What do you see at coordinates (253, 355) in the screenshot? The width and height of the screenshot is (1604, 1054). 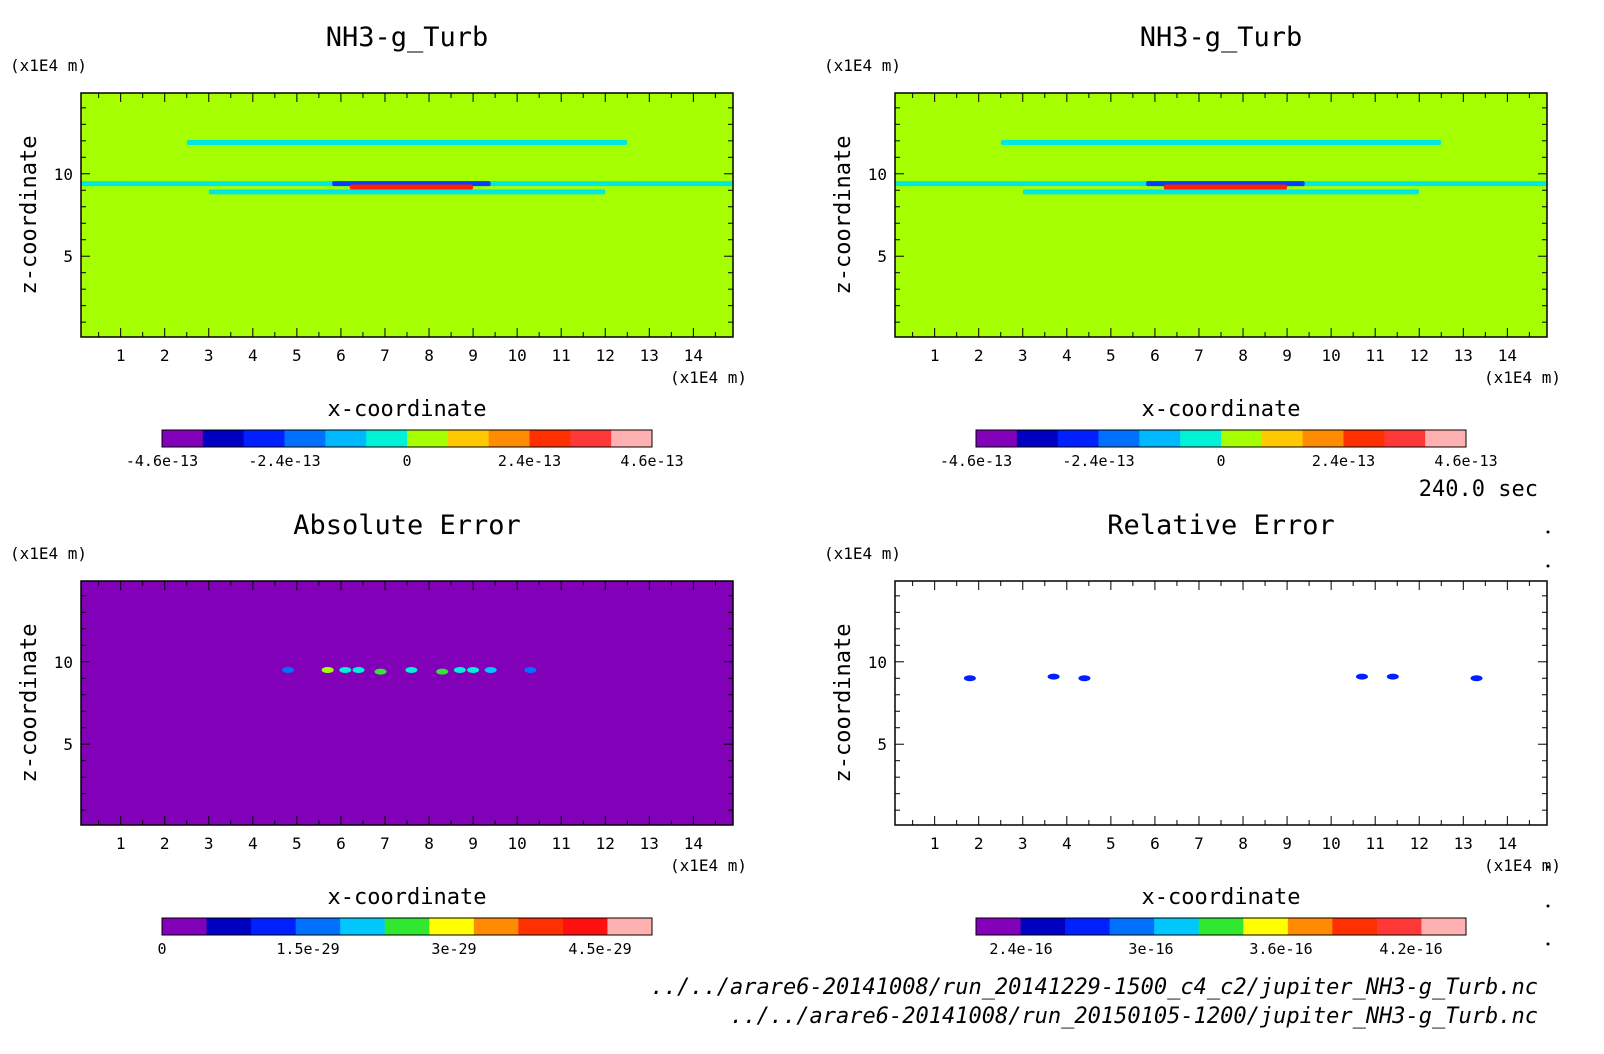 I see `x-tick-label: 4` at bounding box center [253, 355].